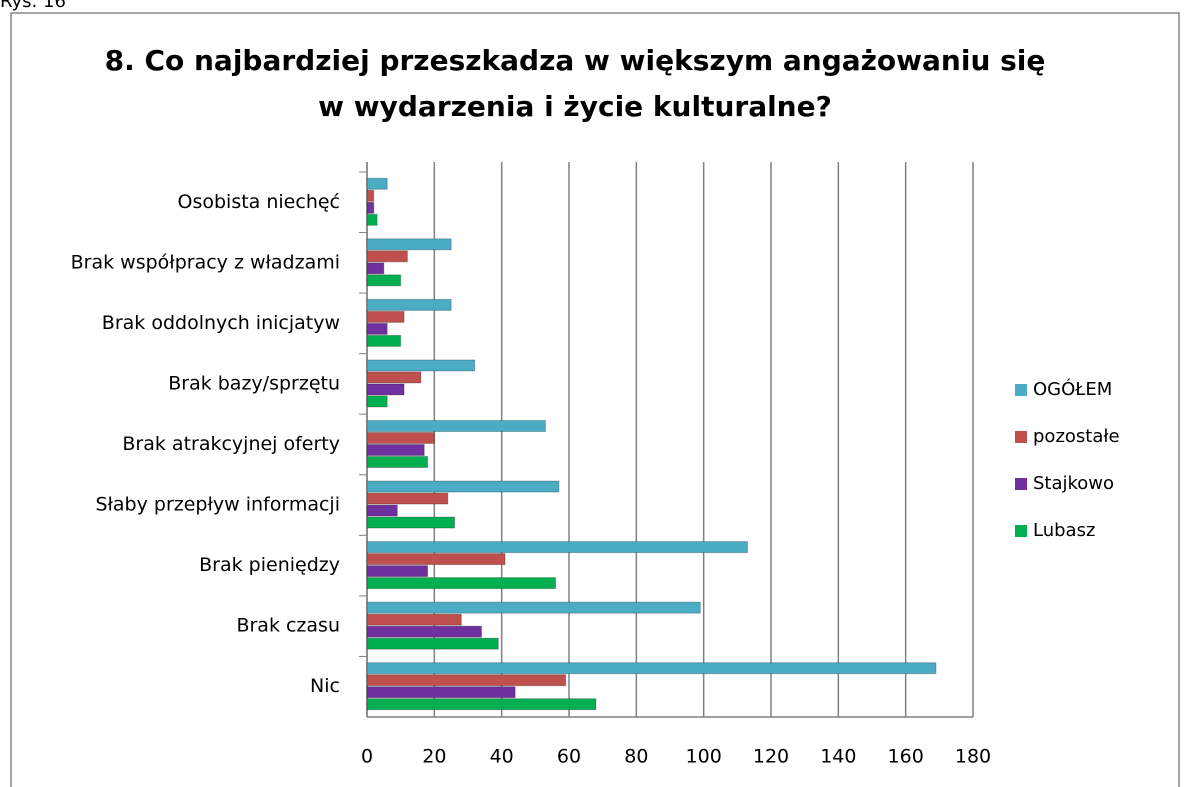 The height and width of the screenshot is (787, 1191). What do you see at coordinates (205, 262) in the screenshot?
I see `y-tick-label: Brak współpracy z władzami` at bounding box center [205, 262].